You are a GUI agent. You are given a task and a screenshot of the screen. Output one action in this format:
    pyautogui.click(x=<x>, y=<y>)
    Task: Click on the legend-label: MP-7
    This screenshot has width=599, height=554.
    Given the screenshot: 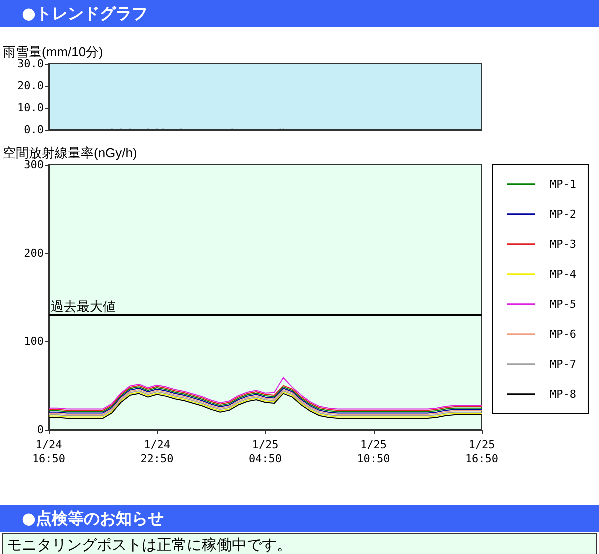 What is the action you would take?
    pyautogui.click(x=563, y=364)
    